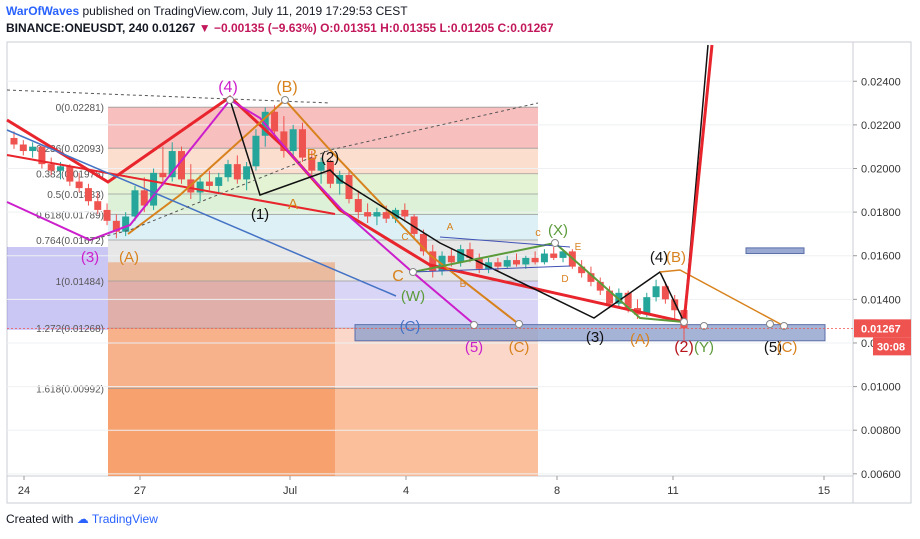 The height and width of the screenshot is (539, 920). Describe the element at coordinates (775, 251) in the screenshot. I see `target-zone-small` at that location.